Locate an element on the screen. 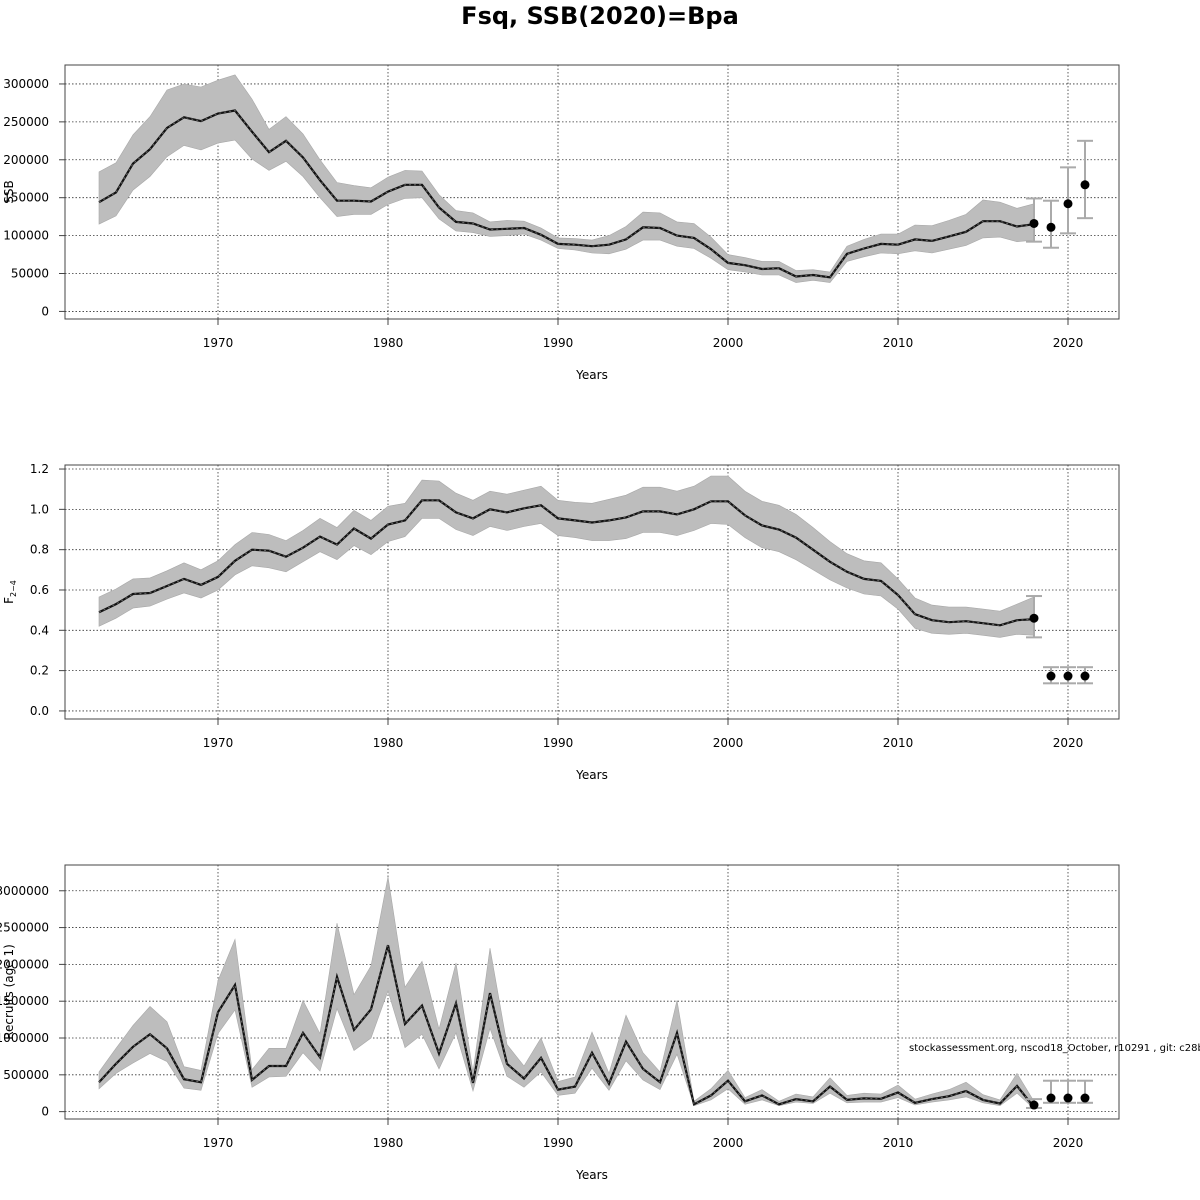  ssb-xlabel: Years is located at coordinates (591, 375).